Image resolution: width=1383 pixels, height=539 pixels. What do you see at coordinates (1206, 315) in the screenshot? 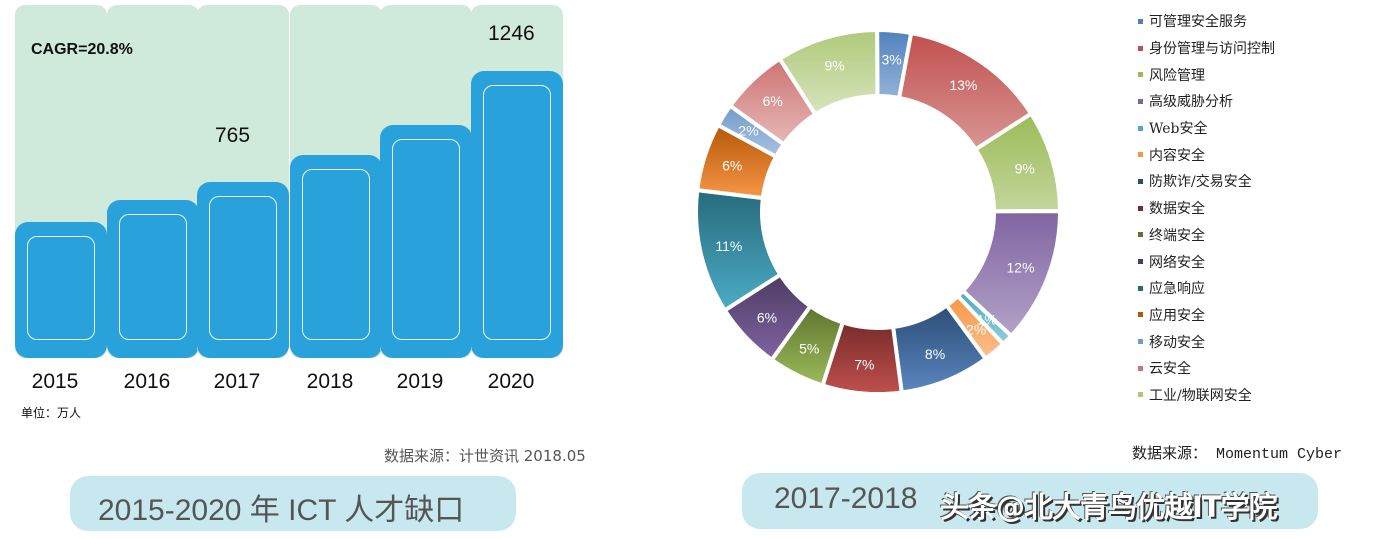
I see `legend-item: 应用安全` at bounding box center [1206, 315].